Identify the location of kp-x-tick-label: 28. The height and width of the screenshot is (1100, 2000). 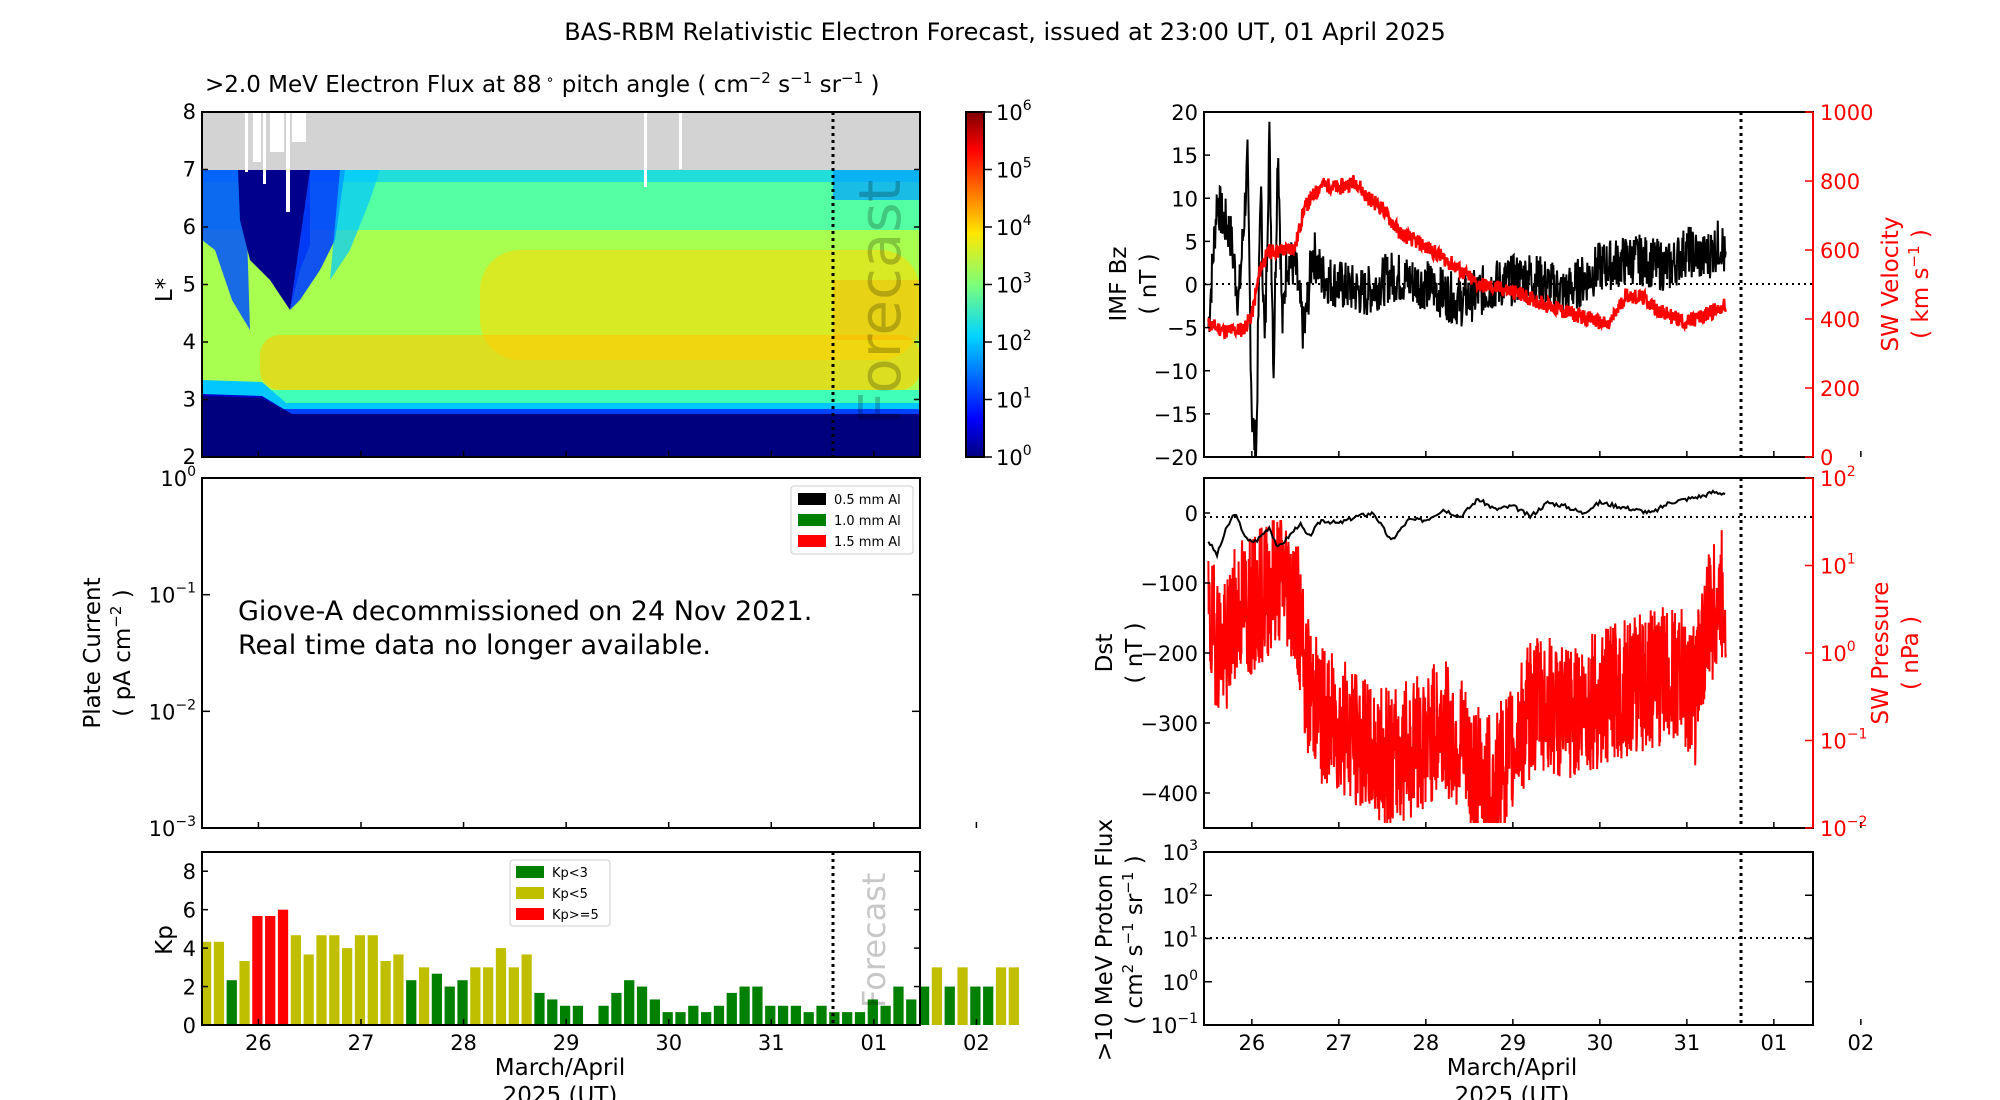
(463, 1043).